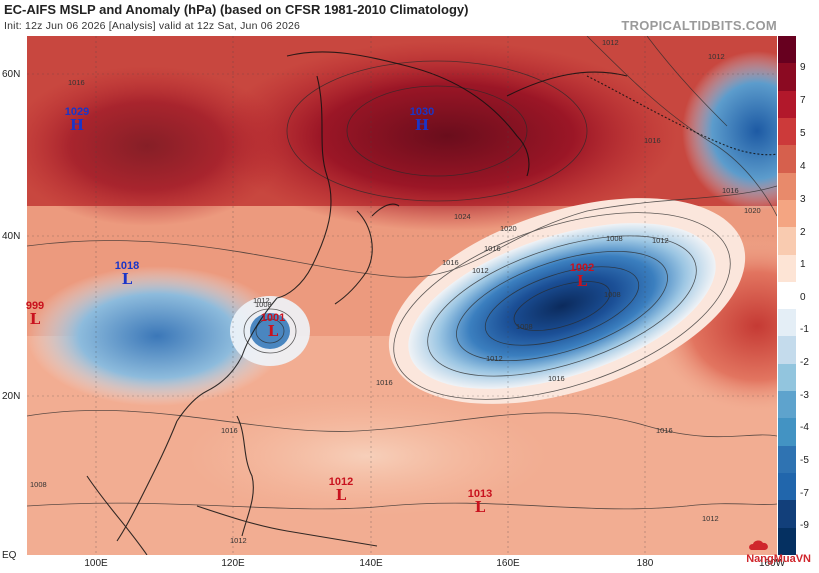 Image resolution: width=819 pixels, height=573 pixels. What do you see at coordinates (699, 25) in the screenshot?
I see `brand-label: TROPICALTIDBITS.COM` at bounding box center [699, 25].